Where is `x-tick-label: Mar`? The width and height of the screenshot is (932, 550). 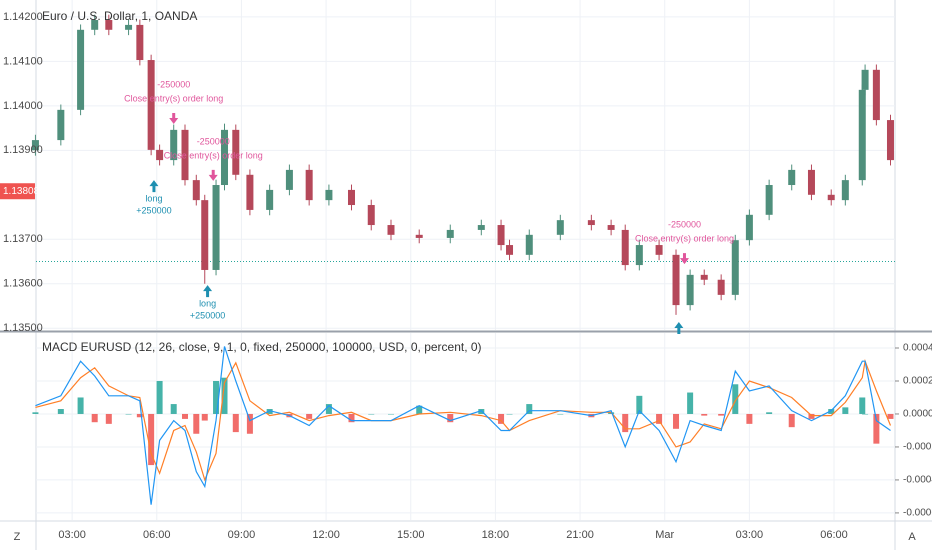 x-tick-label: Mar is located at coordinates (664, 535).